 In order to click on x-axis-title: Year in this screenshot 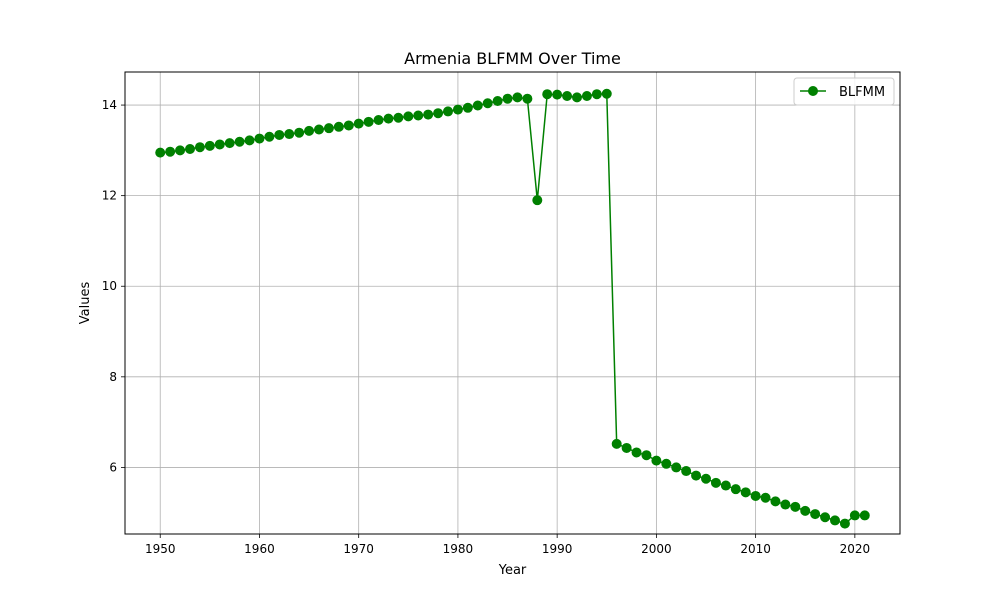, I will do `click(512, 570)`.